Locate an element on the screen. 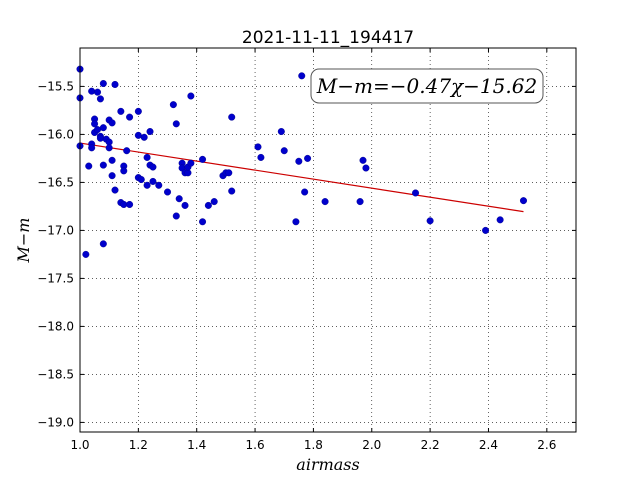 This screenshot has width=640, height=484. y-tick-label: −17.0 is located at coordinates (55, 230).